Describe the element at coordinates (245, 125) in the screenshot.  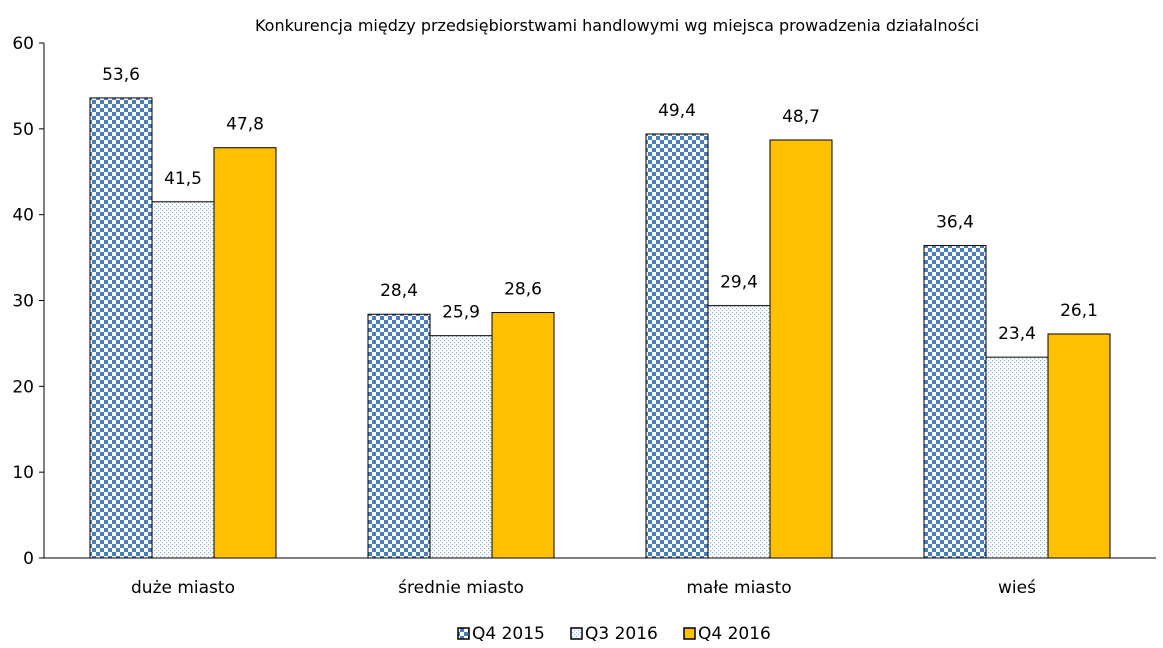
I see `data-label: 47,8` at that location.